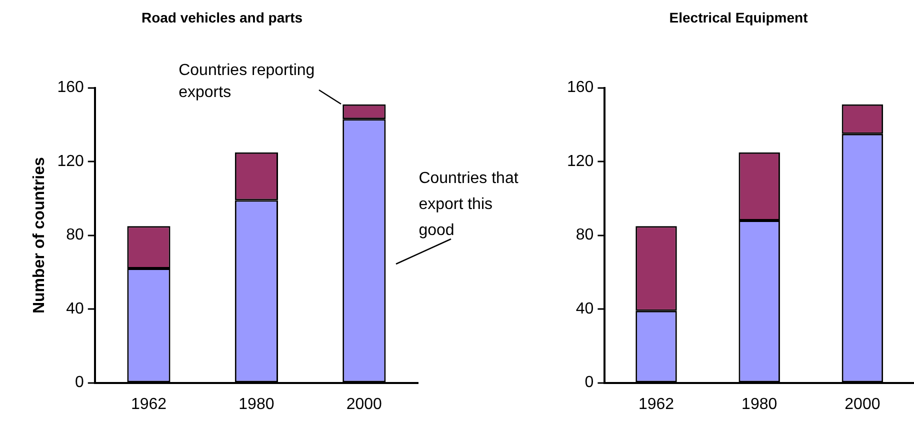  What do you see at coordinates (247, 82) in the screenshot?
I see `series-label: Countries reporting exports` at bounding box center [247, 82].